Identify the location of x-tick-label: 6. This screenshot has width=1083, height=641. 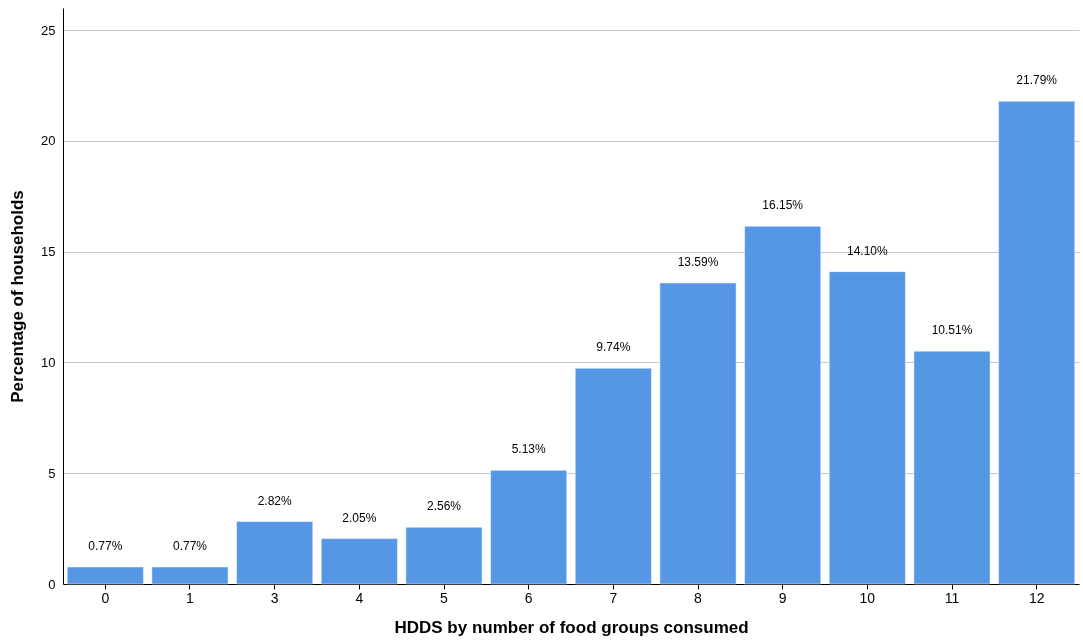
(528, 597).